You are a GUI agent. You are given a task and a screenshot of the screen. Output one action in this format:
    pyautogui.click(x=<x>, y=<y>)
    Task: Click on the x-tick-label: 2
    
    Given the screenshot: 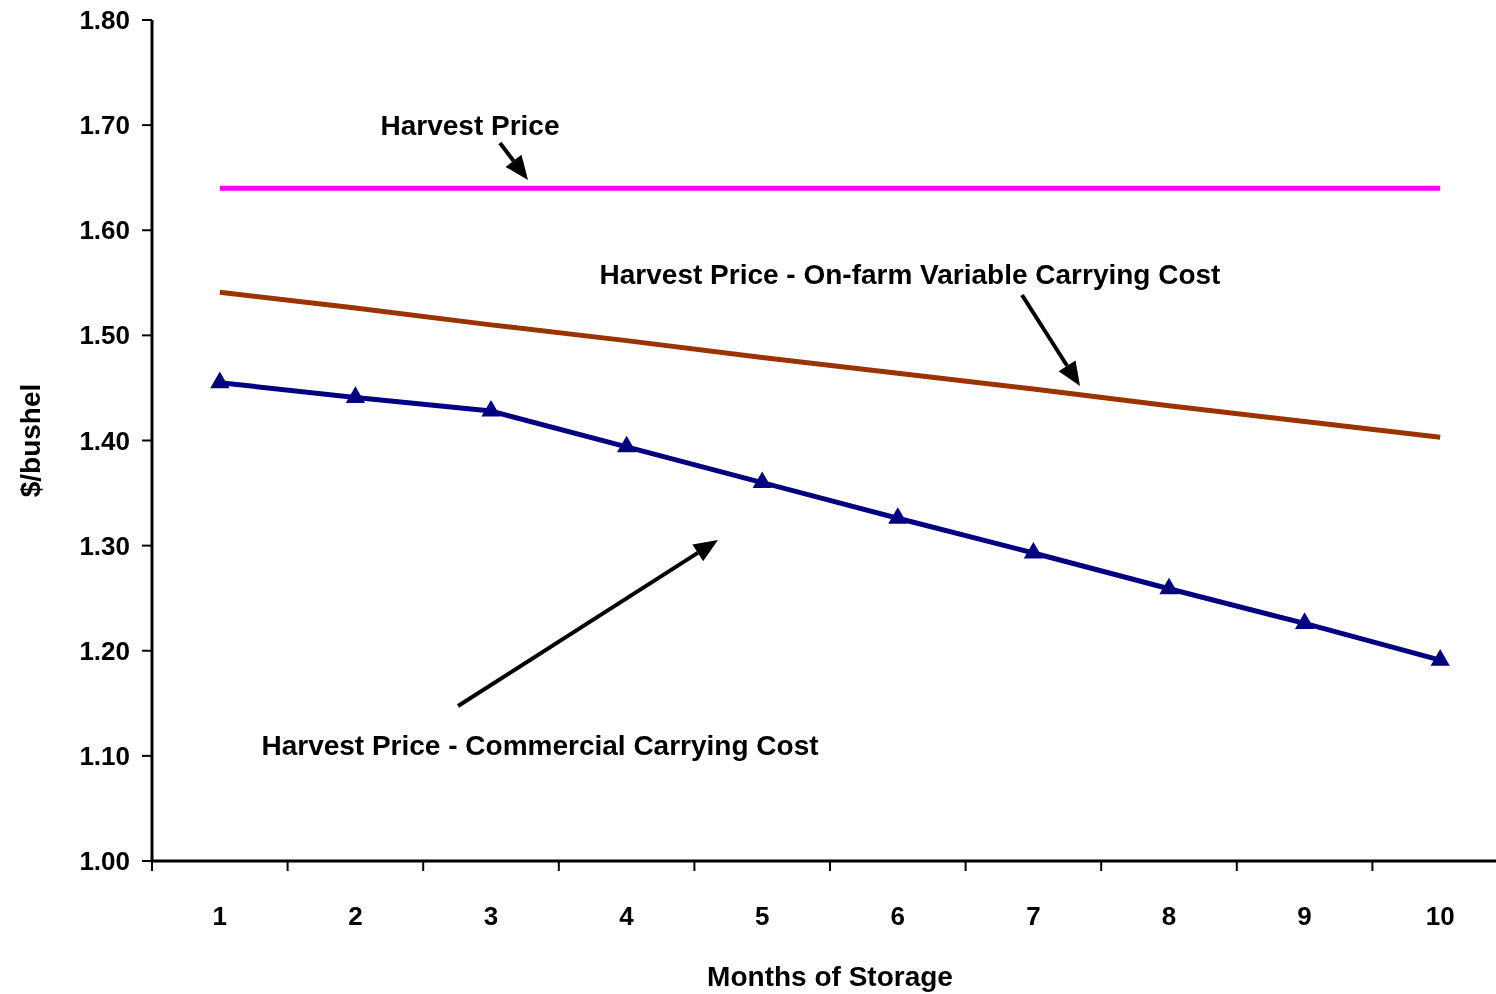 What is the action you would take?
    pyautogui.click(x=355, y=916)
    